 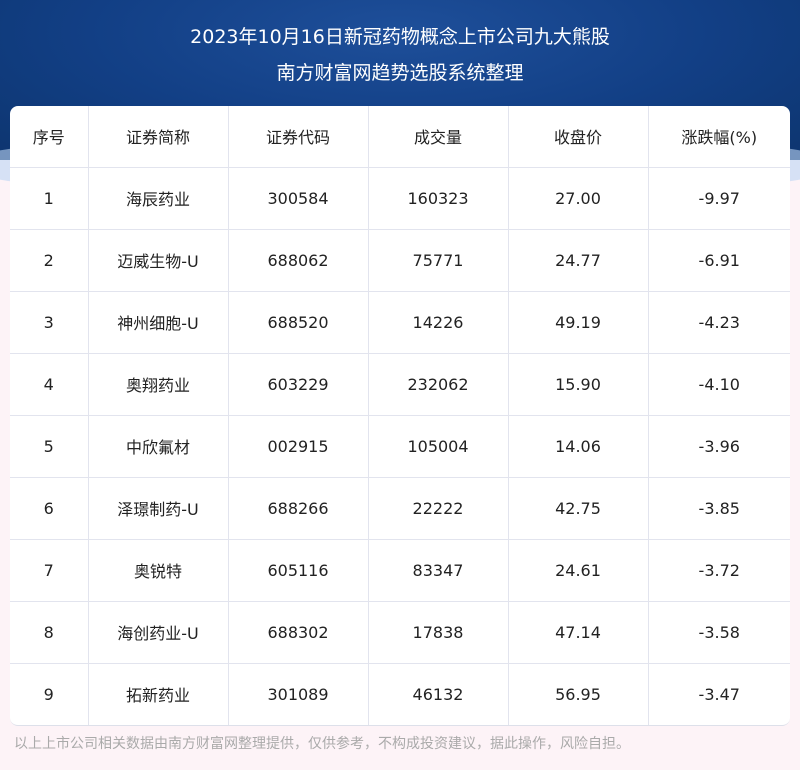 What do you see at coordinates (719, 137) in the screenshot?
I see `column-header: 涨跌幅(%)` at bounding box center [719, 137].